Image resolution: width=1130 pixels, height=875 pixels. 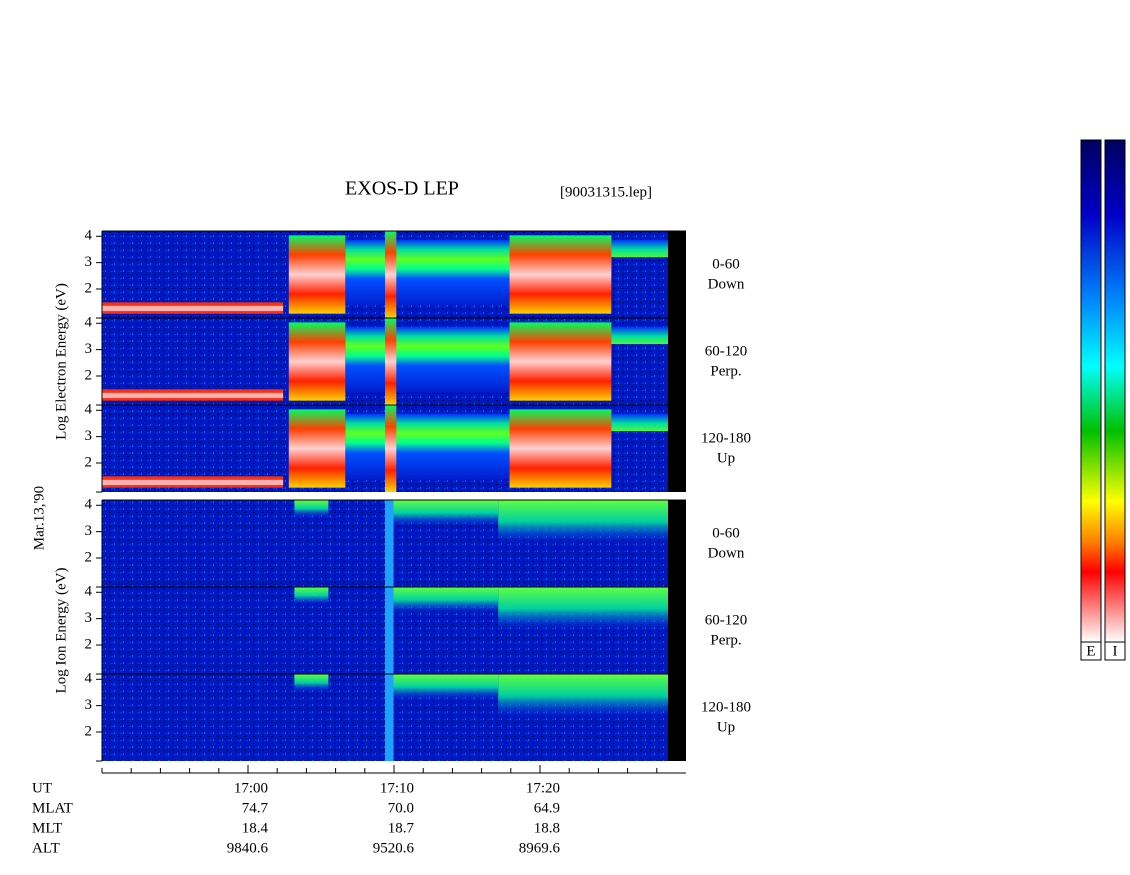 What do you see at coordinates (52, 808) in the screenshot?
I see `ephemeris-label: MLAT` at bounding box center [52, 808].